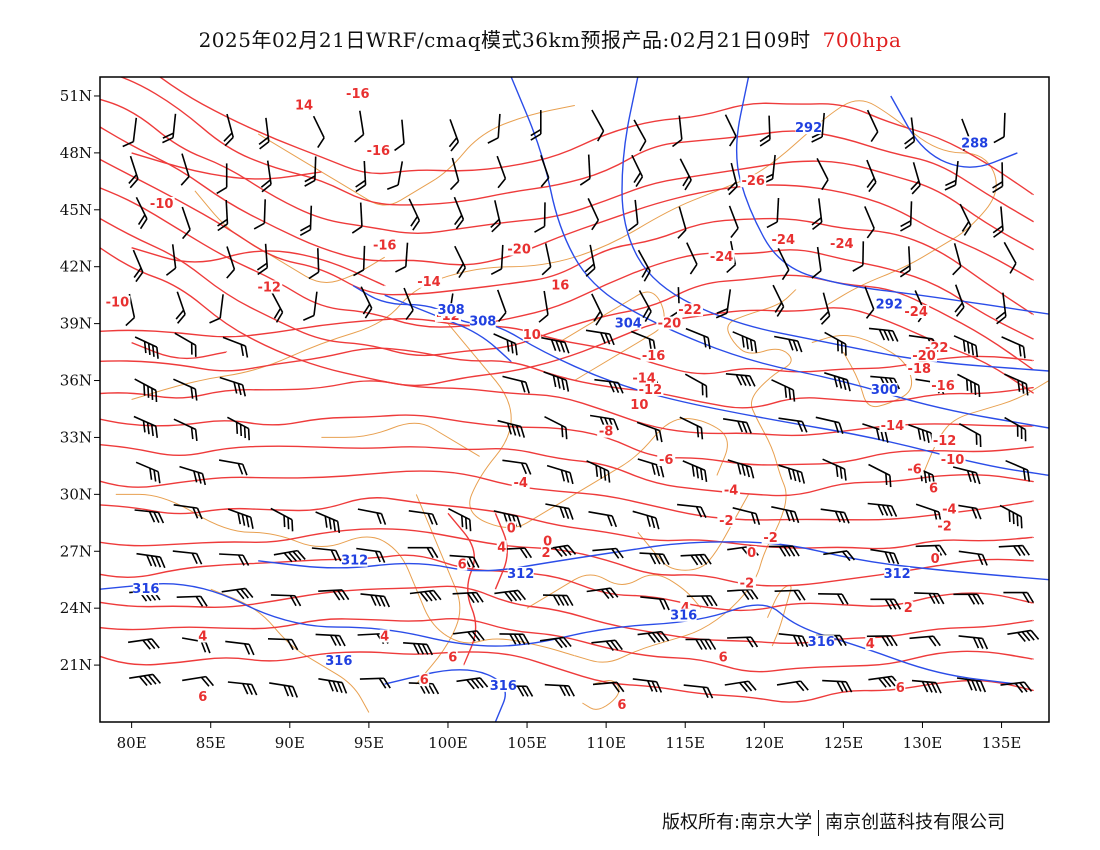 Image resolution: width=1100 pixels, height=850 pixels. Describe the element at coordinates (923, 743) in the screenshot. I see `lon-tick-label: 130E` at that location.